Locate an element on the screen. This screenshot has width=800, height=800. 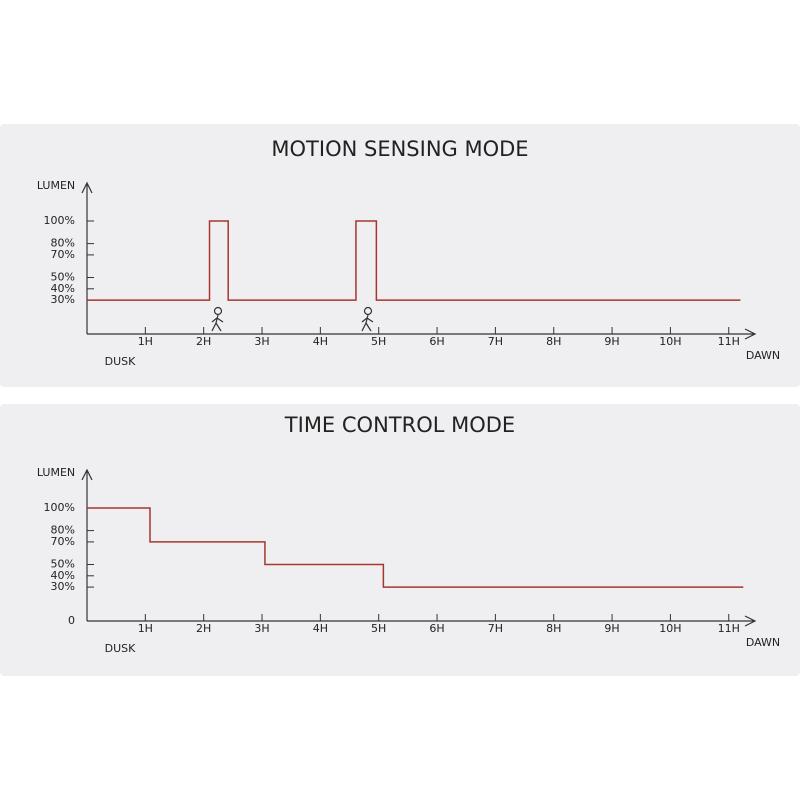
chart-title: TIME CONTROL MODE is located at coordinates (399, 425).